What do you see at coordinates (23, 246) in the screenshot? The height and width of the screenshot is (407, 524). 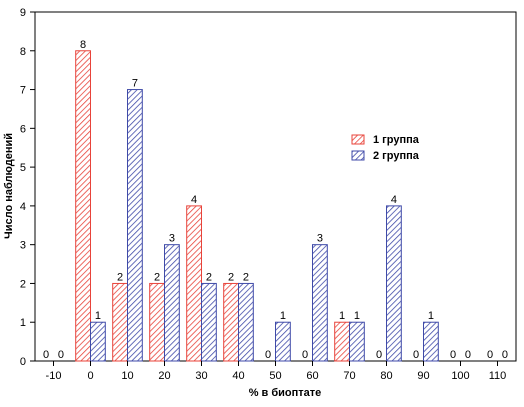 I see `y-tick-label: 3` at bounding box center [23, 246].